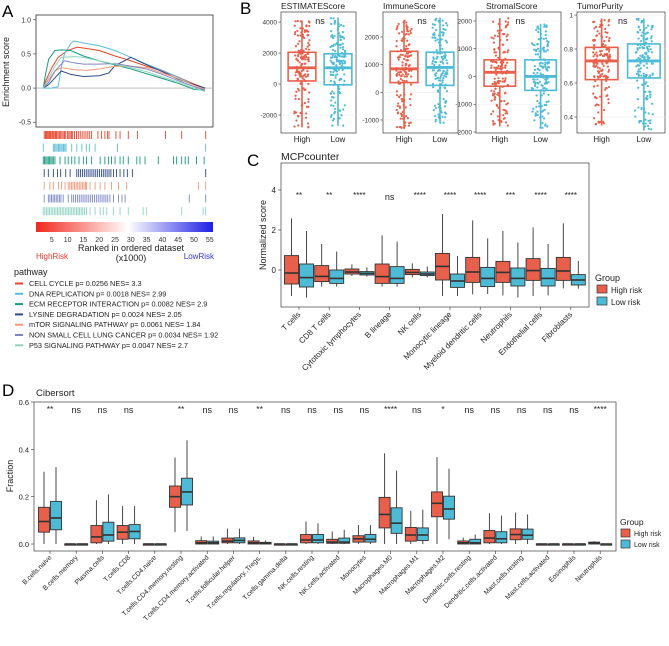  I want to click on y-tick-label: 1000, so click(372, 65).